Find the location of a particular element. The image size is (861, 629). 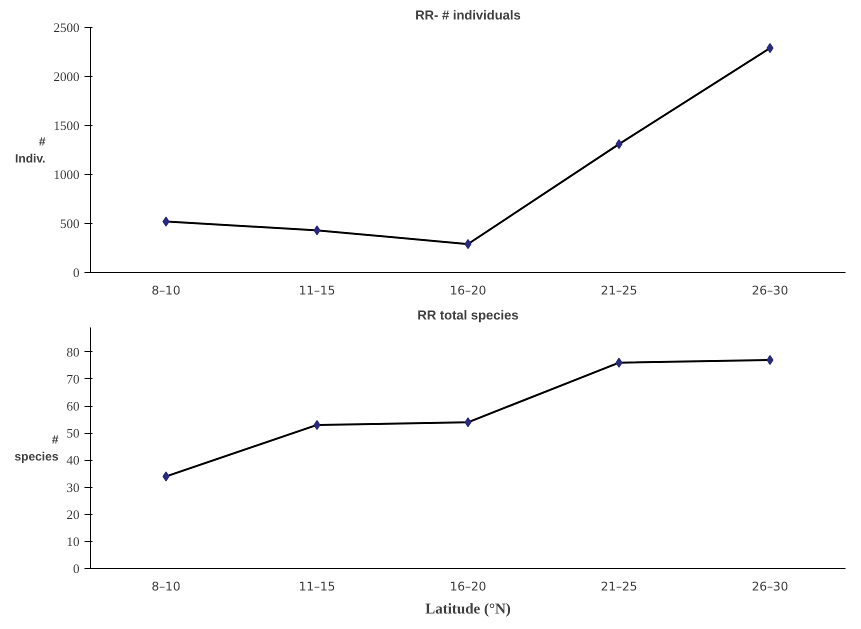

y-tick-label: 2000 is located at coordinates (67, 76).